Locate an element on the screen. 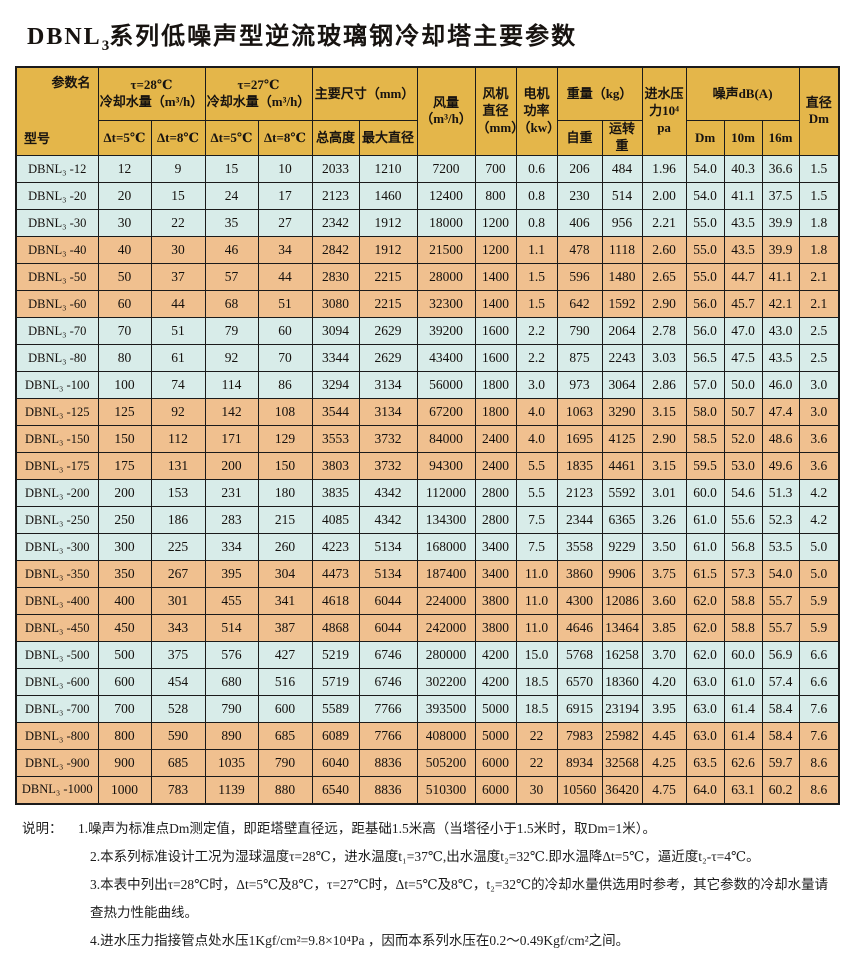  value-cell: 18.5 is located at coordinates (536, 709).